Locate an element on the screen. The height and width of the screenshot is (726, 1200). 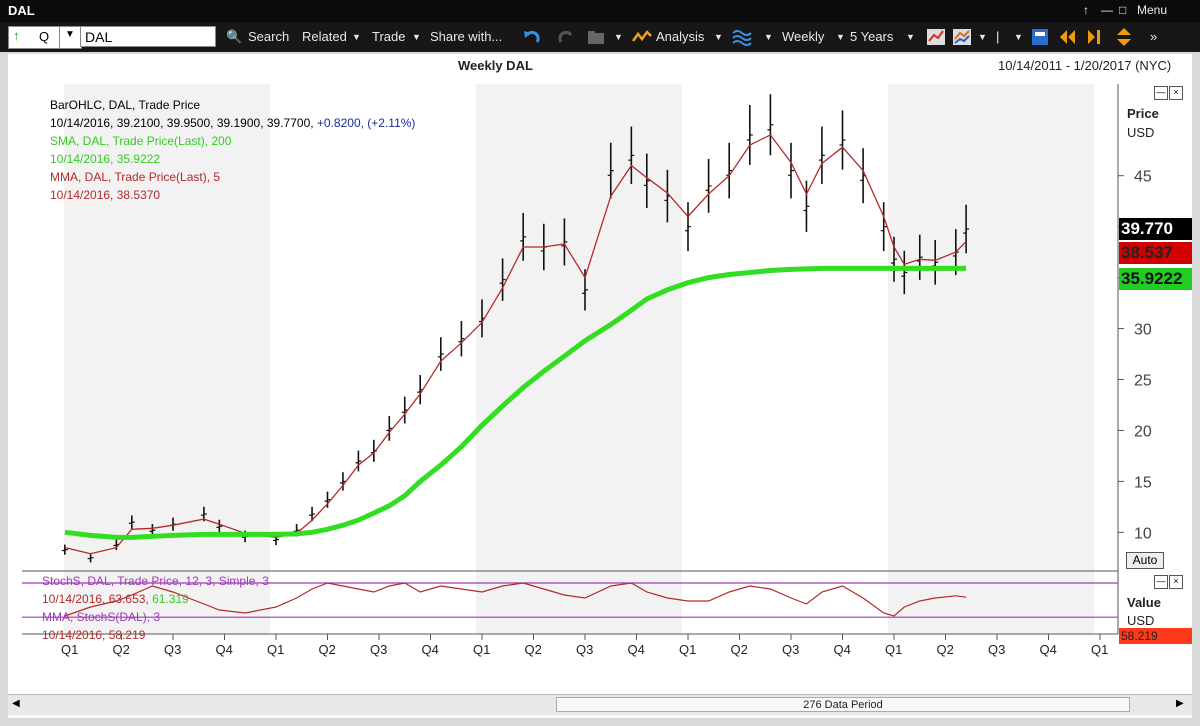
waves-icon is located at coordinates (742, 37).